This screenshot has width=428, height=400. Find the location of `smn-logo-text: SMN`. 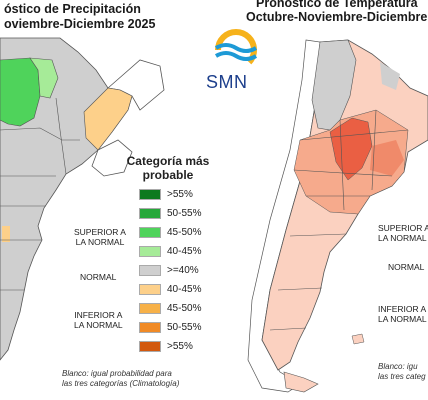

smn-logo-text: SMN is located at coordinates (227, 82).